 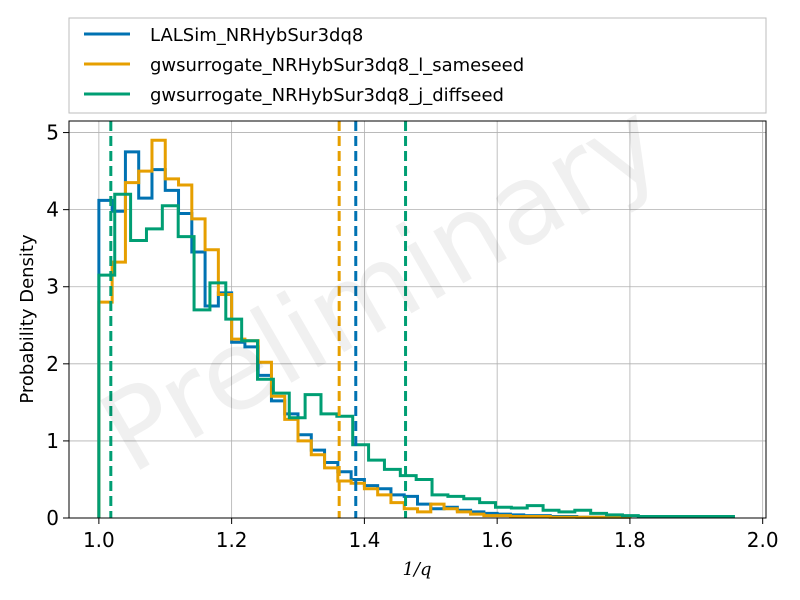 I want to click on y-tick-label: 4, so click(x=52, y=210).